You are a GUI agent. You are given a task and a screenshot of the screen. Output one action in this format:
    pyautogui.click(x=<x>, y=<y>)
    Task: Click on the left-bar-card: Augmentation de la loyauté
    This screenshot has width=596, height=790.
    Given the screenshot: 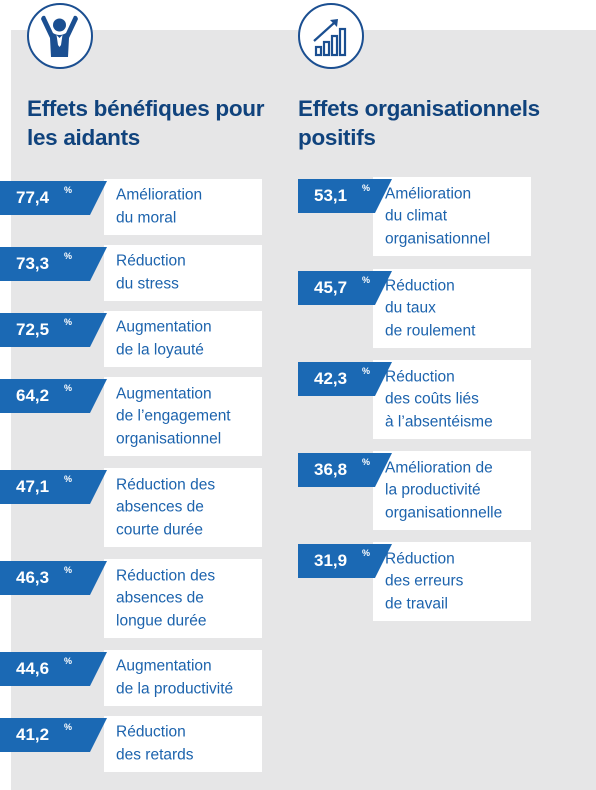 What is the action you would take?
    pyautogui.click(x=183, y=339)
    